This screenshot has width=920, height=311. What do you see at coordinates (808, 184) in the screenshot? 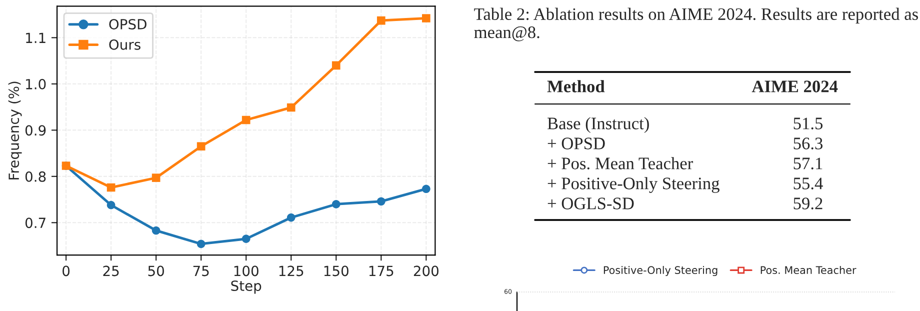
I see `text: 55.4` at bounding box center [808, 184].